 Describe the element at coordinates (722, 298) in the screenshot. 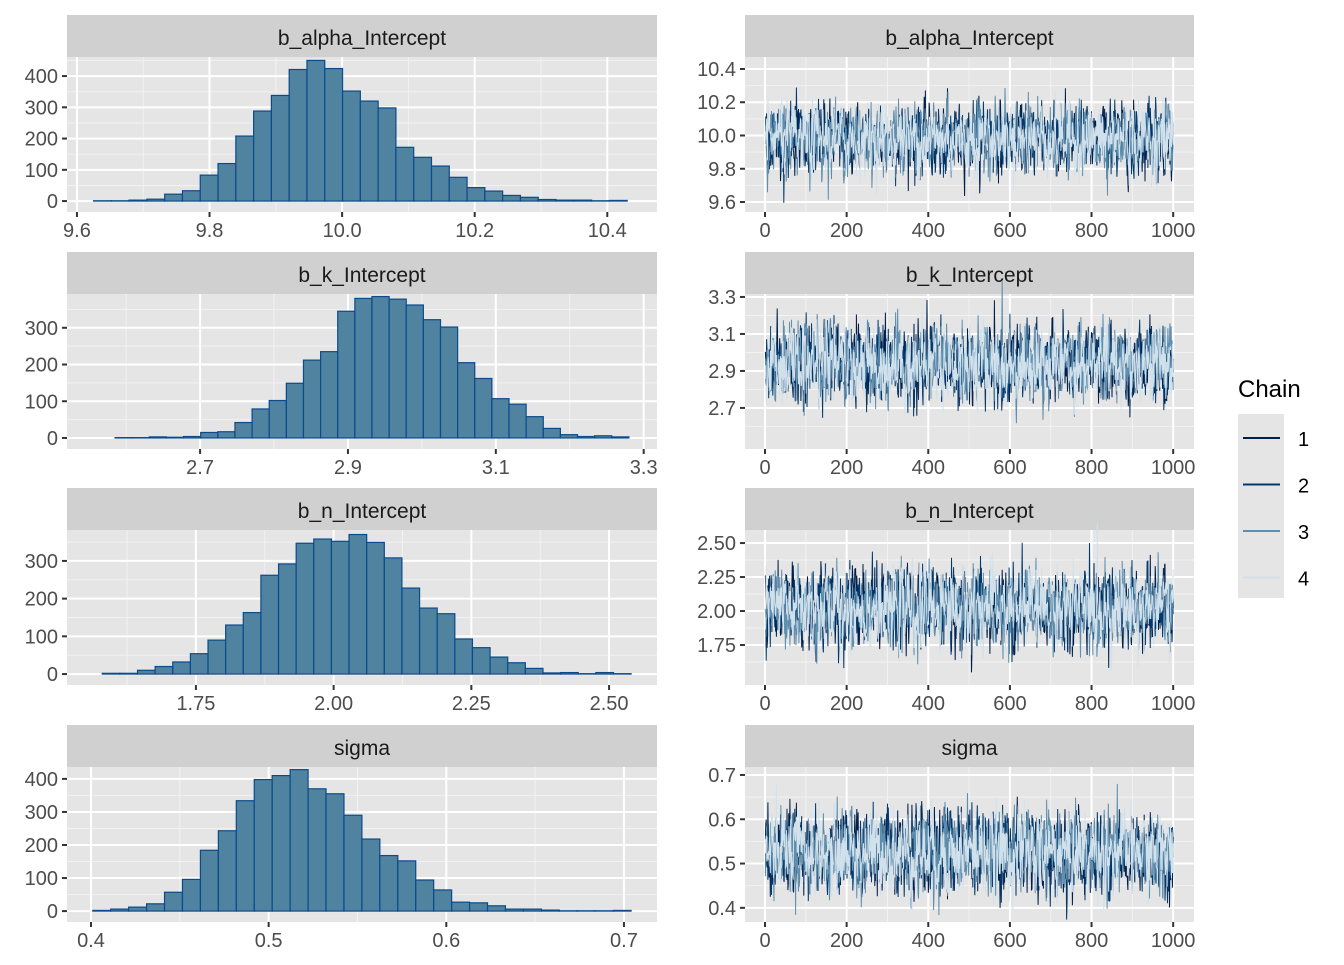

I see `y-tick-label: 3.3` at that location.